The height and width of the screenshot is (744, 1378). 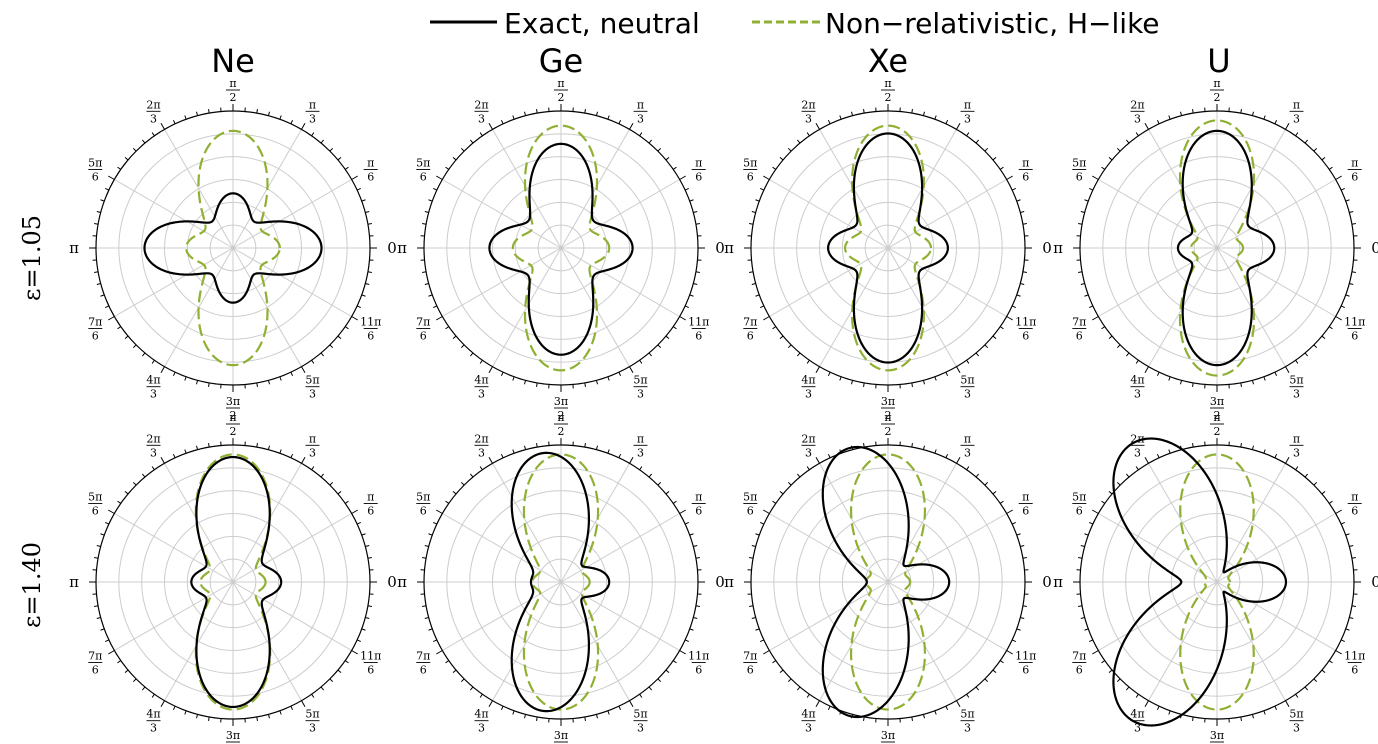 What do you see at coordinates (1217, 97) in the screenshot?
I see `angle-label-denominator: 2` at bounding box center [1217, 97].